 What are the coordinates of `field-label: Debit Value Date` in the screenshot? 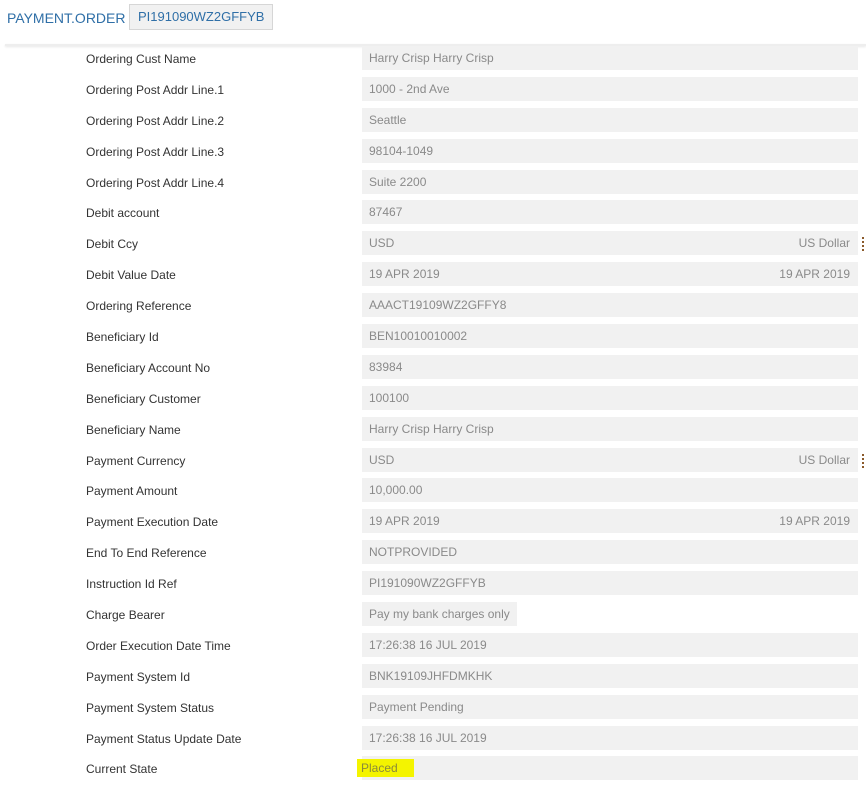 It's located at (131, 275).